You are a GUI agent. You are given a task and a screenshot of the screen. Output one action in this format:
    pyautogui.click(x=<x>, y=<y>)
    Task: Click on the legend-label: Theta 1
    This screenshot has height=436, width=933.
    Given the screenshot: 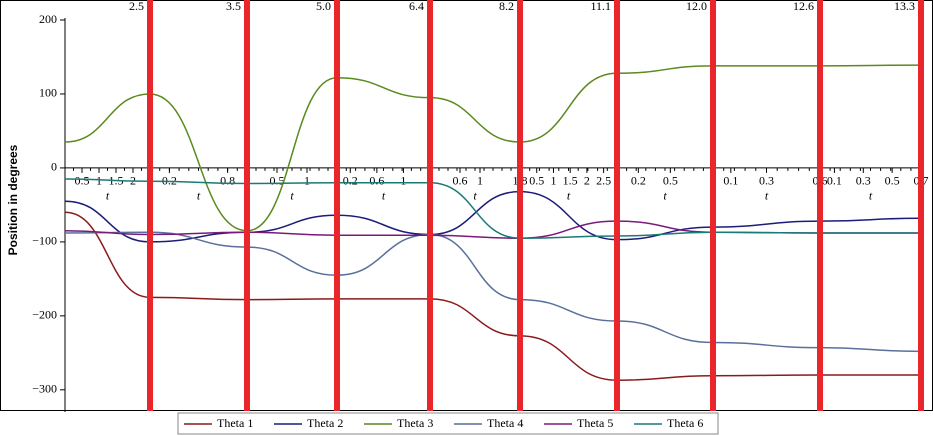 What is the action you would take?
    pyautogui.click(x=235, y=423)
    